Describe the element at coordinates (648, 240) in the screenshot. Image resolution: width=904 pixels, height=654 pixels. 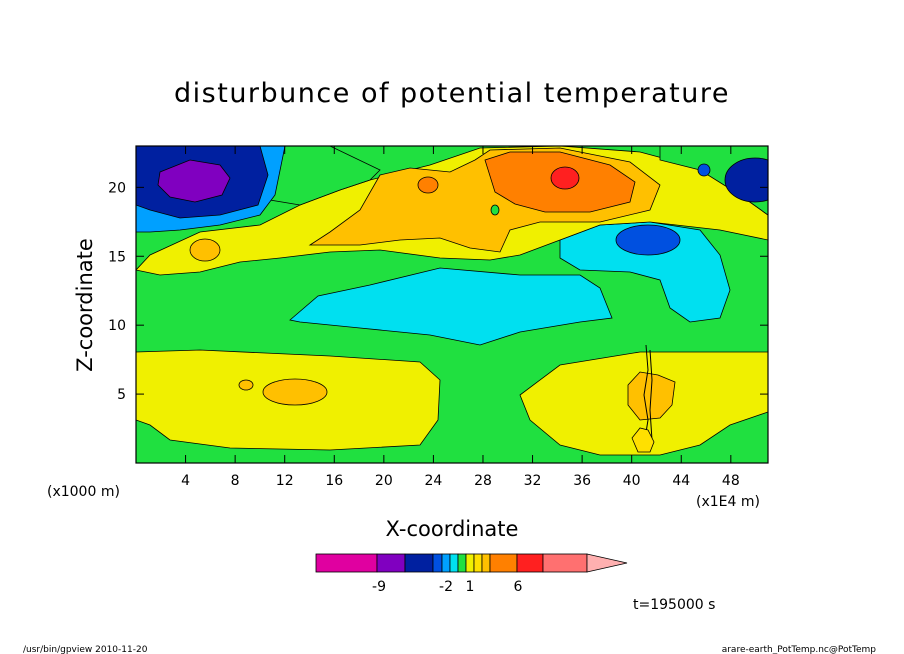
I see `region-right-colder` at that location.